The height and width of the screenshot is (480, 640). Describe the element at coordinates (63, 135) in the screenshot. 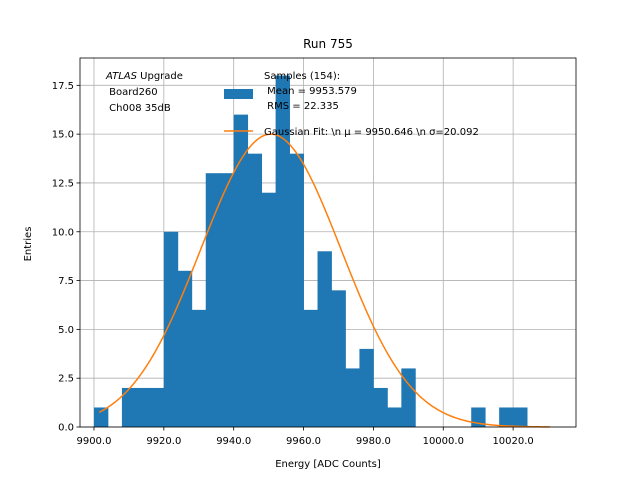

I see `y-tick-label: 15.0` at that location.